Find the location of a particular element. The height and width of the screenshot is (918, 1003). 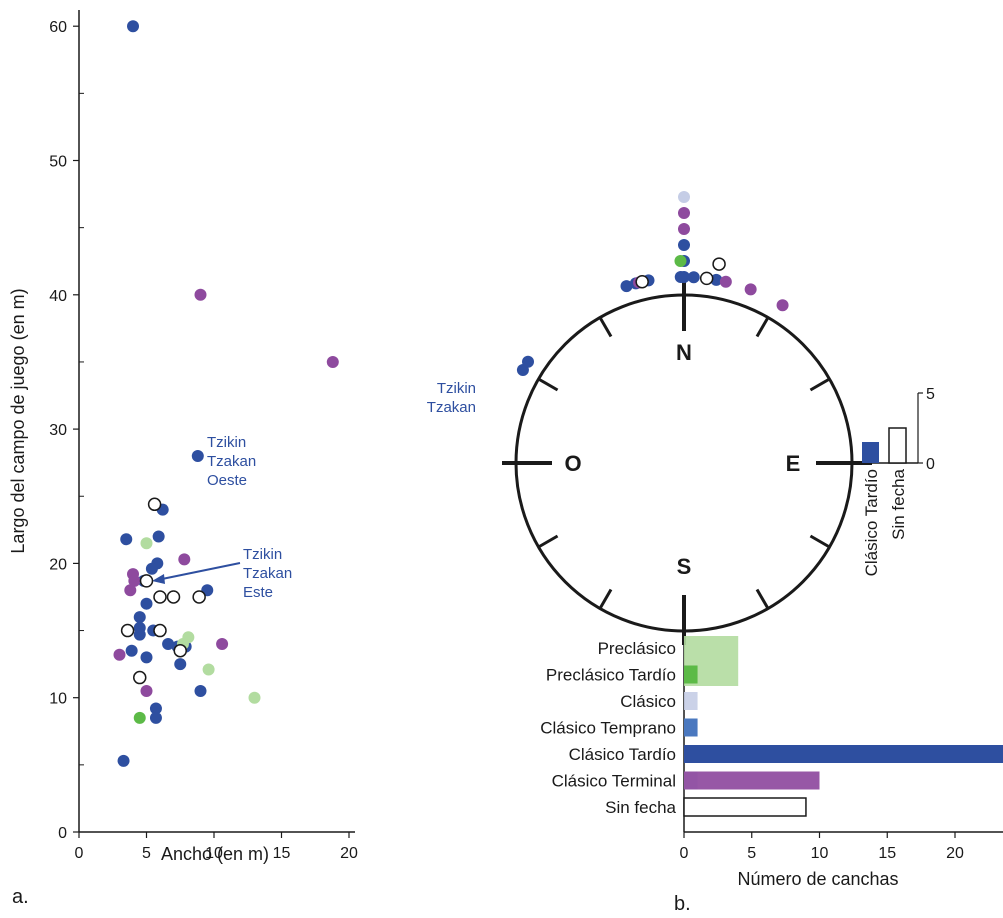

orientation-point-preclasico-tardio is located at coordinates (680, 261).